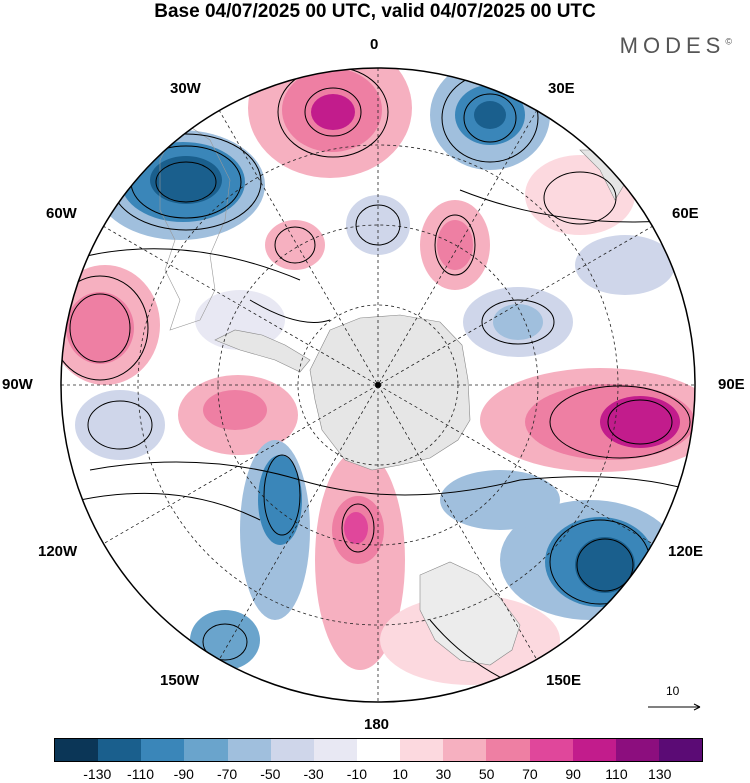 This screenshot has height=783, width=750. What do you see at coordinates (61, 213) in the screenshot?
I see `lon-label-60w: 60W` at bounding box center [61, 213].